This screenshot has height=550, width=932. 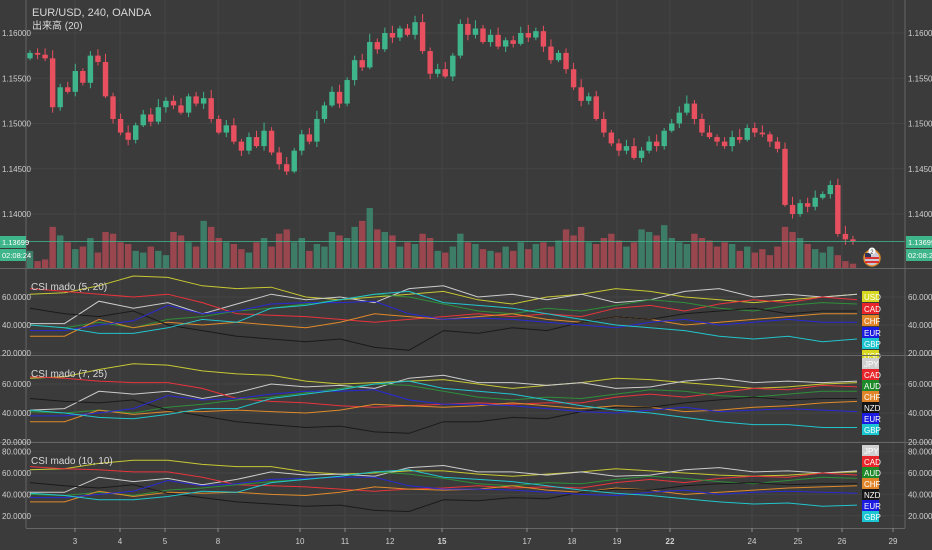 I want to click on csi-line-cad, so click(x=443, y=479).